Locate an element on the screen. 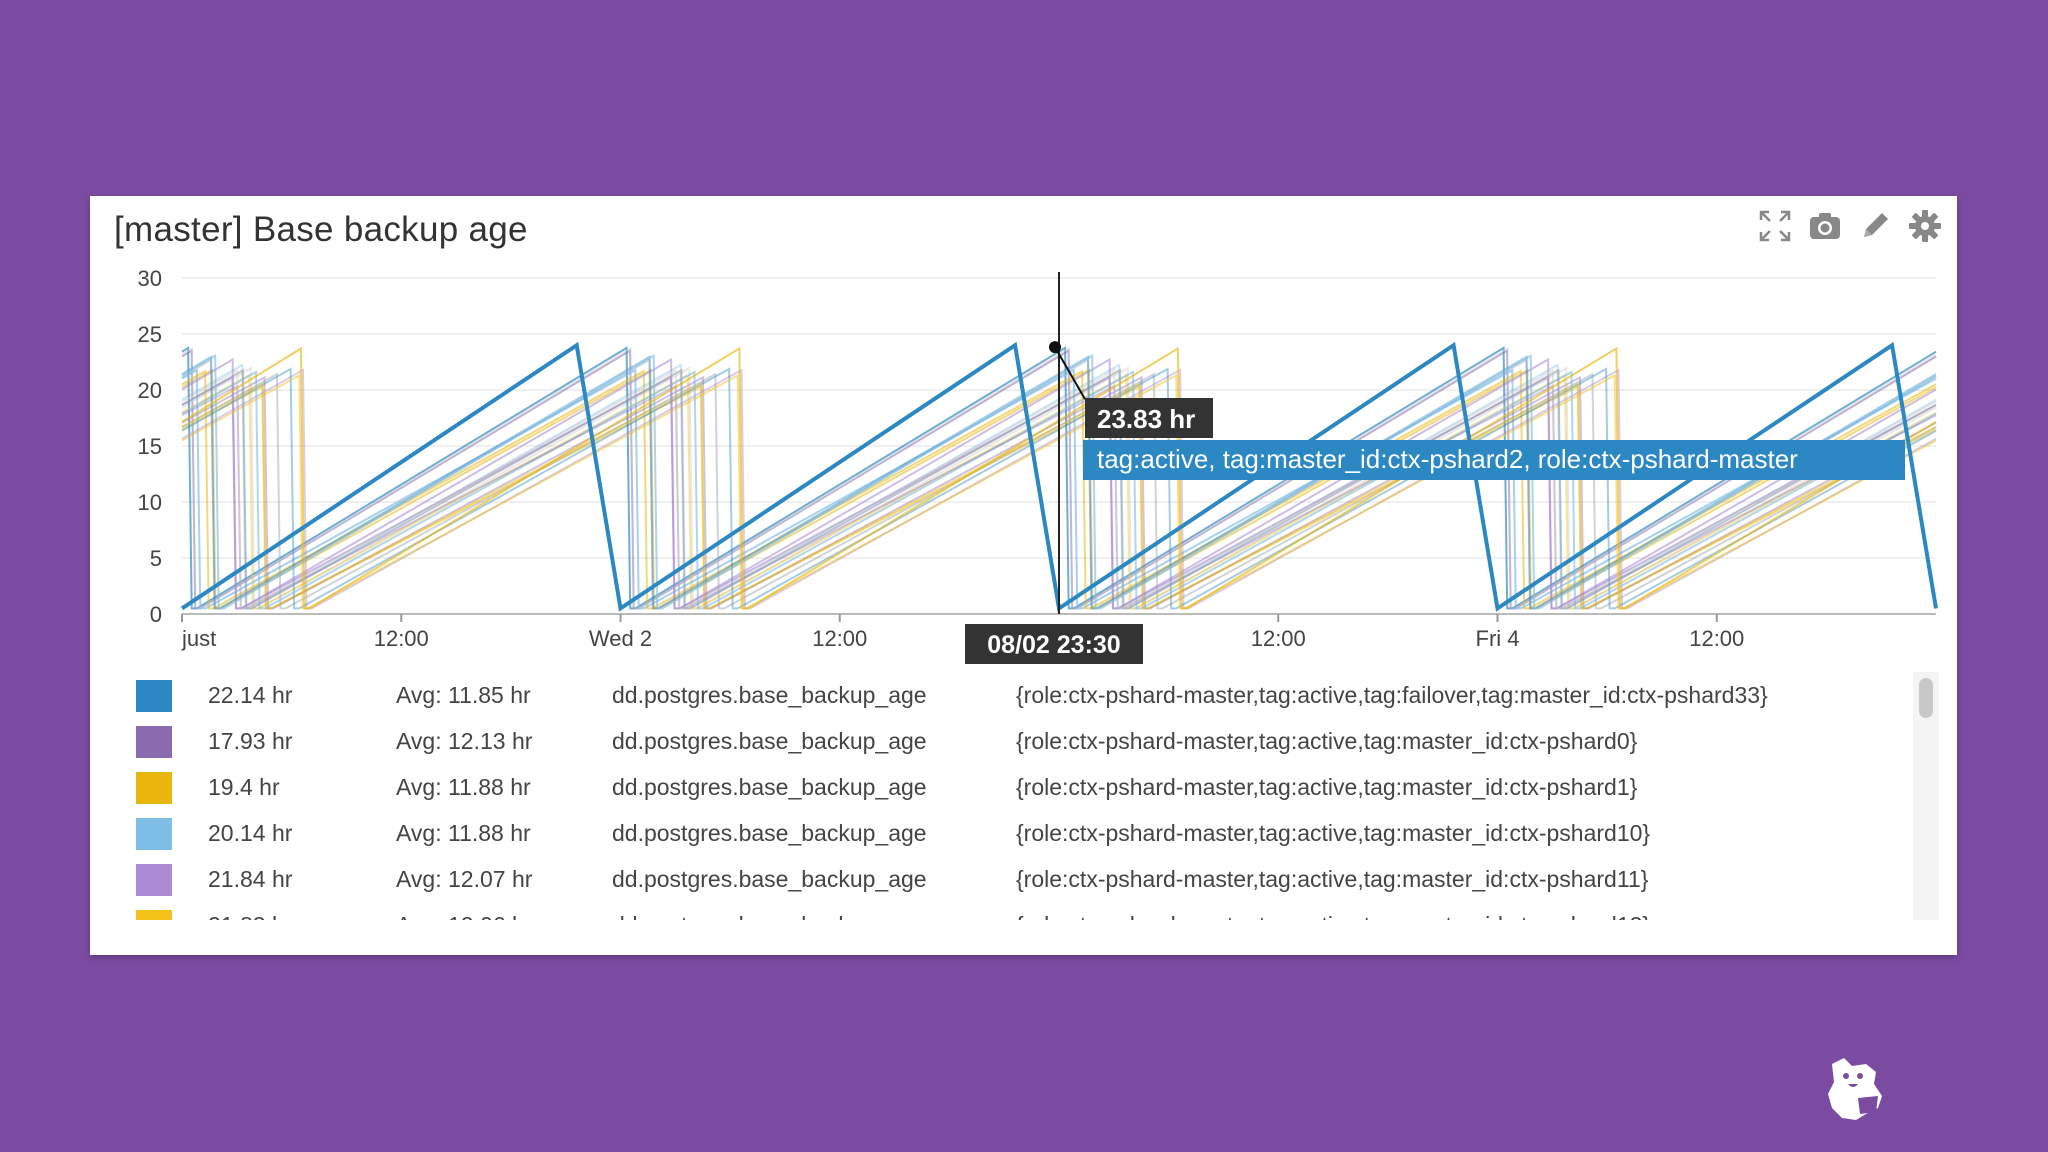 This screenshot has width=2048, height=1152. scrollbar-thumb is located at coordinates (1926, 698).